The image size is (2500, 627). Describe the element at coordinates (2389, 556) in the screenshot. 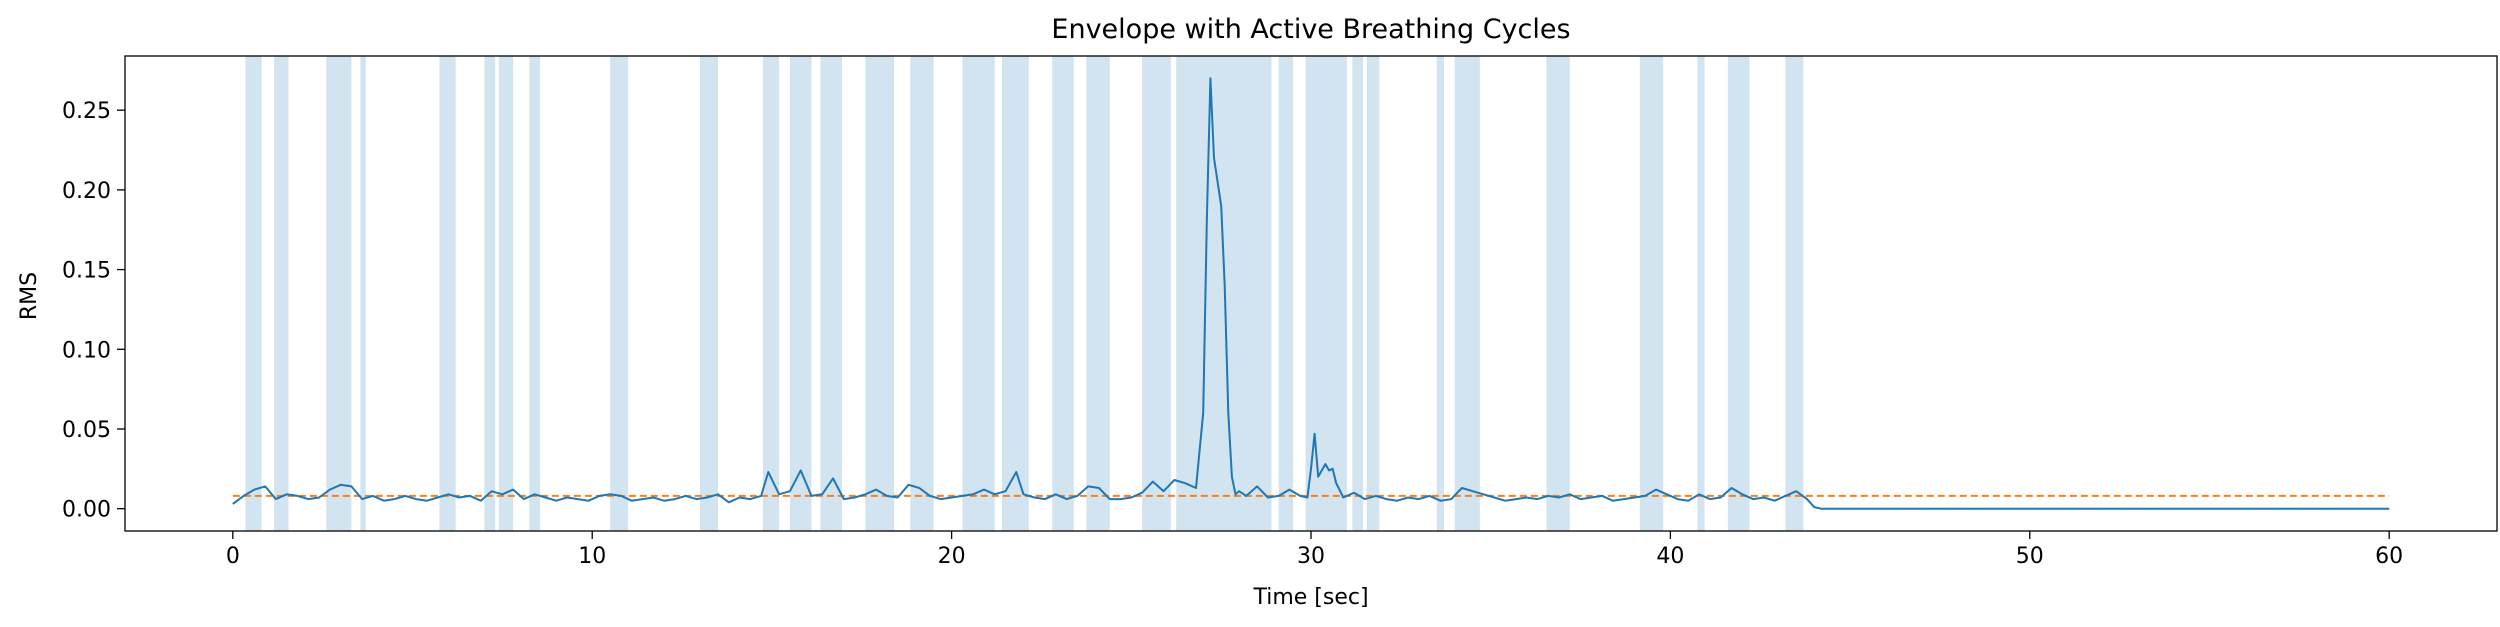

I see `x-tick-label: 60` at that location.